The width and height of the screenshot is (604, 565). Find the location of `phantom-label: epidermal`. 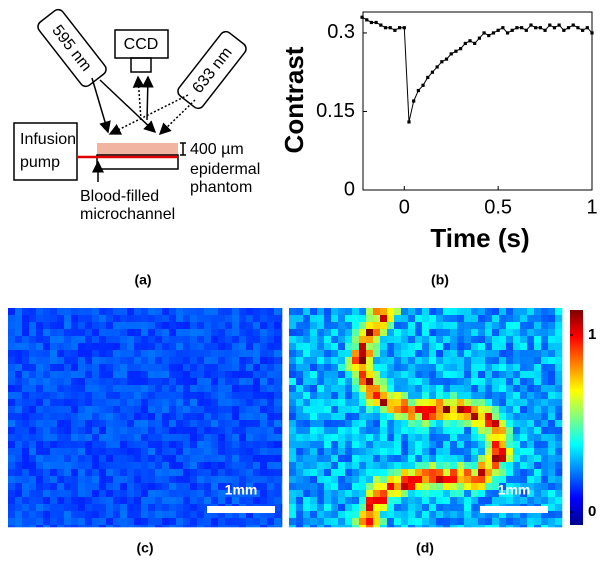

phantom-label: epidermal is located at coordinates (225, 169).